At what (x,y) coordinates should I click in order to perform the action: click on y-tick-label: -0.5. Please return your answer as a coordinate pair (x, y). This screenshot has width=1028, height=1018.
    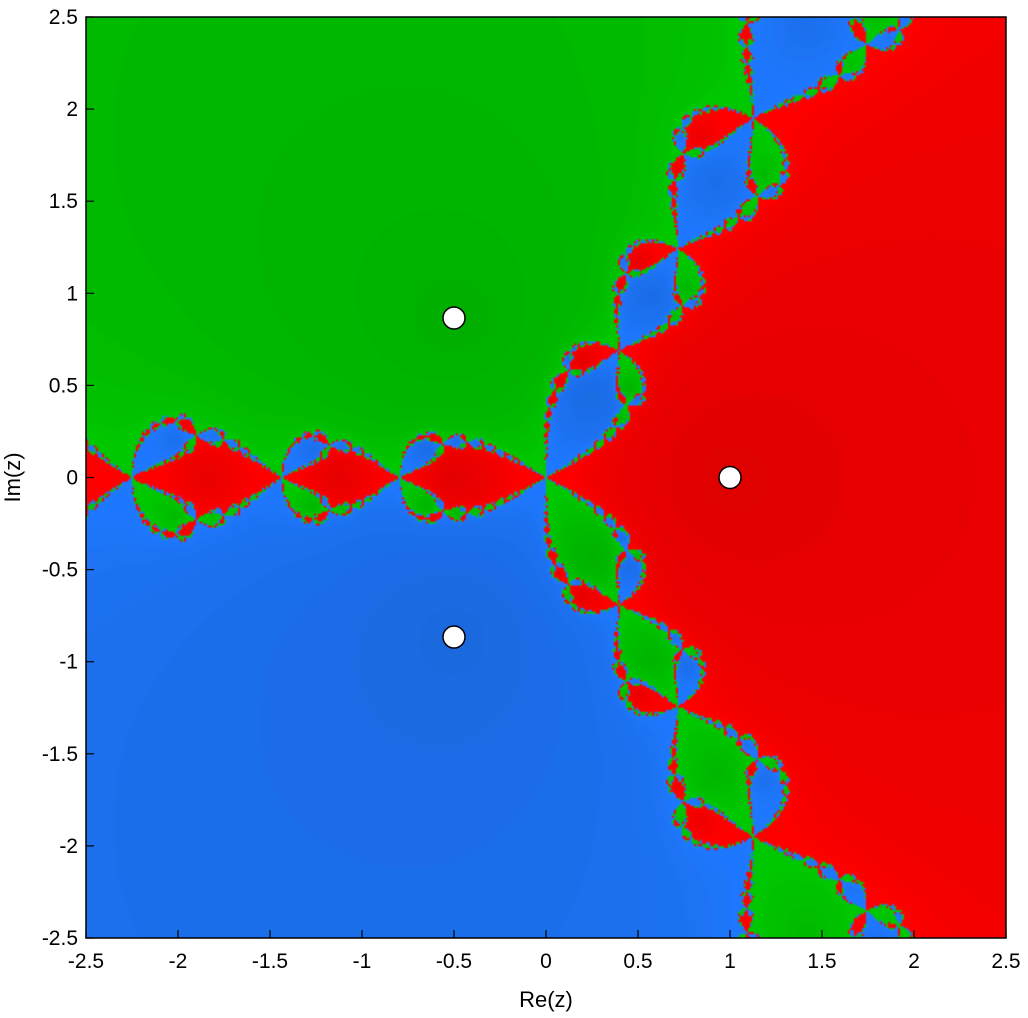
    Looking at the image, I should click on (60, 570).